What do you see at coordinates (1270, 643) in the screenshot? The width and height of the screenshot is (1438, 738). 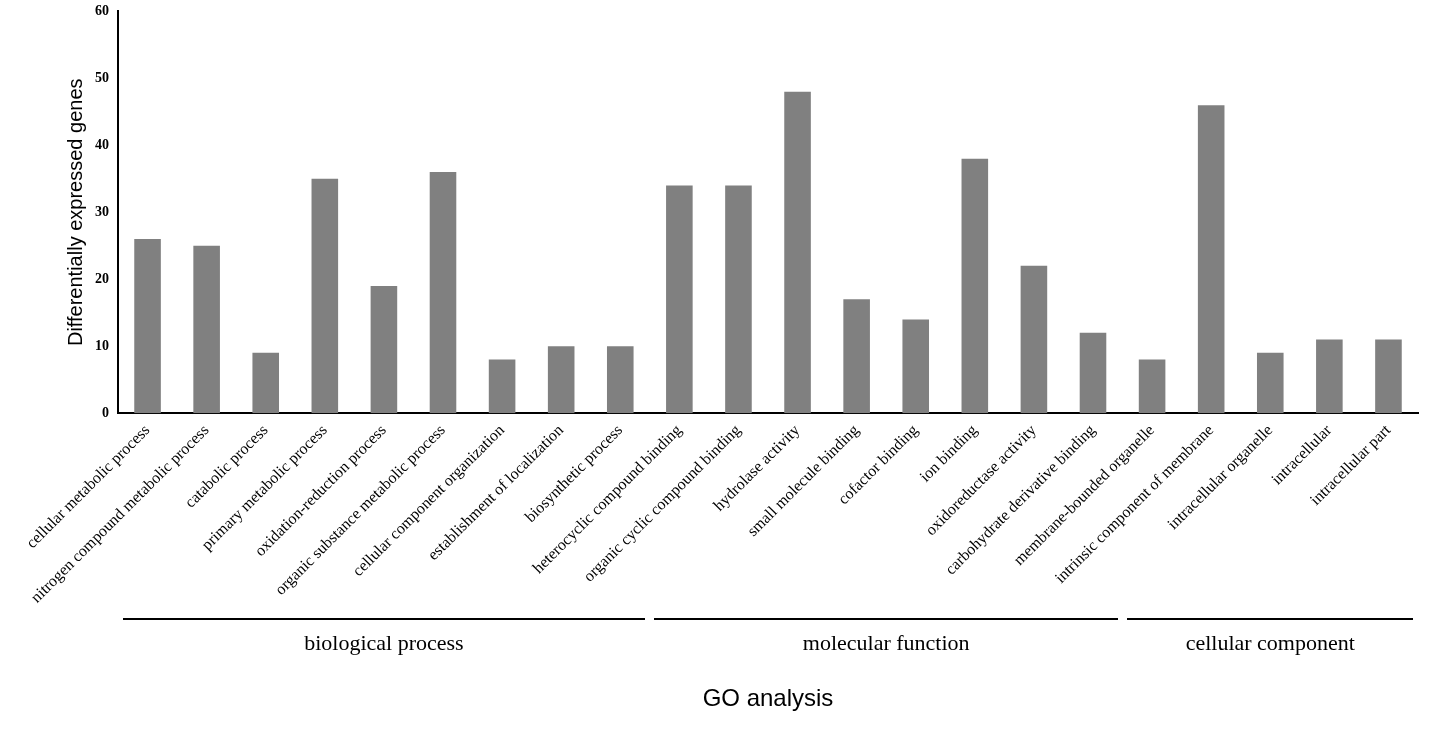 I see `text: cellular component` at bounding box center [1270, 643].